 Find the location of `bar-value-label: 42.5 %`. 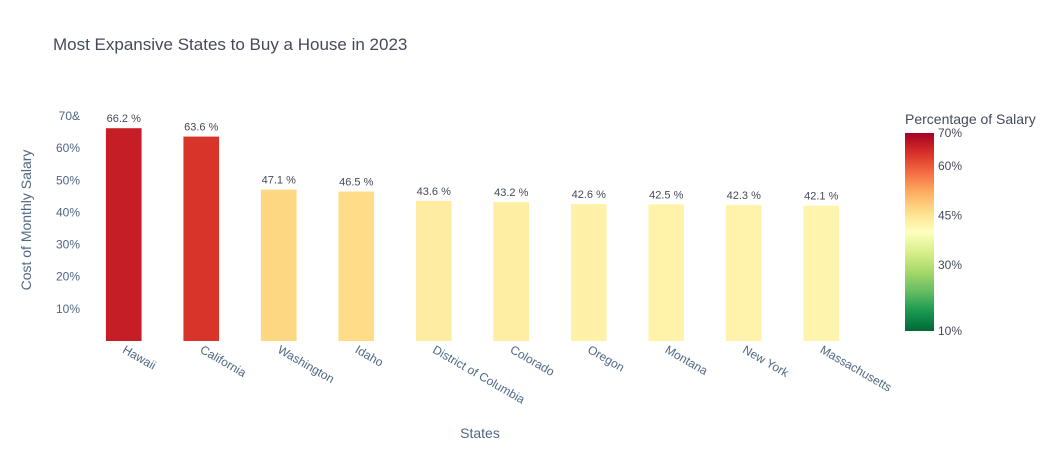

bar-value-label: 42.5 % is located at coordinates (666, 195).